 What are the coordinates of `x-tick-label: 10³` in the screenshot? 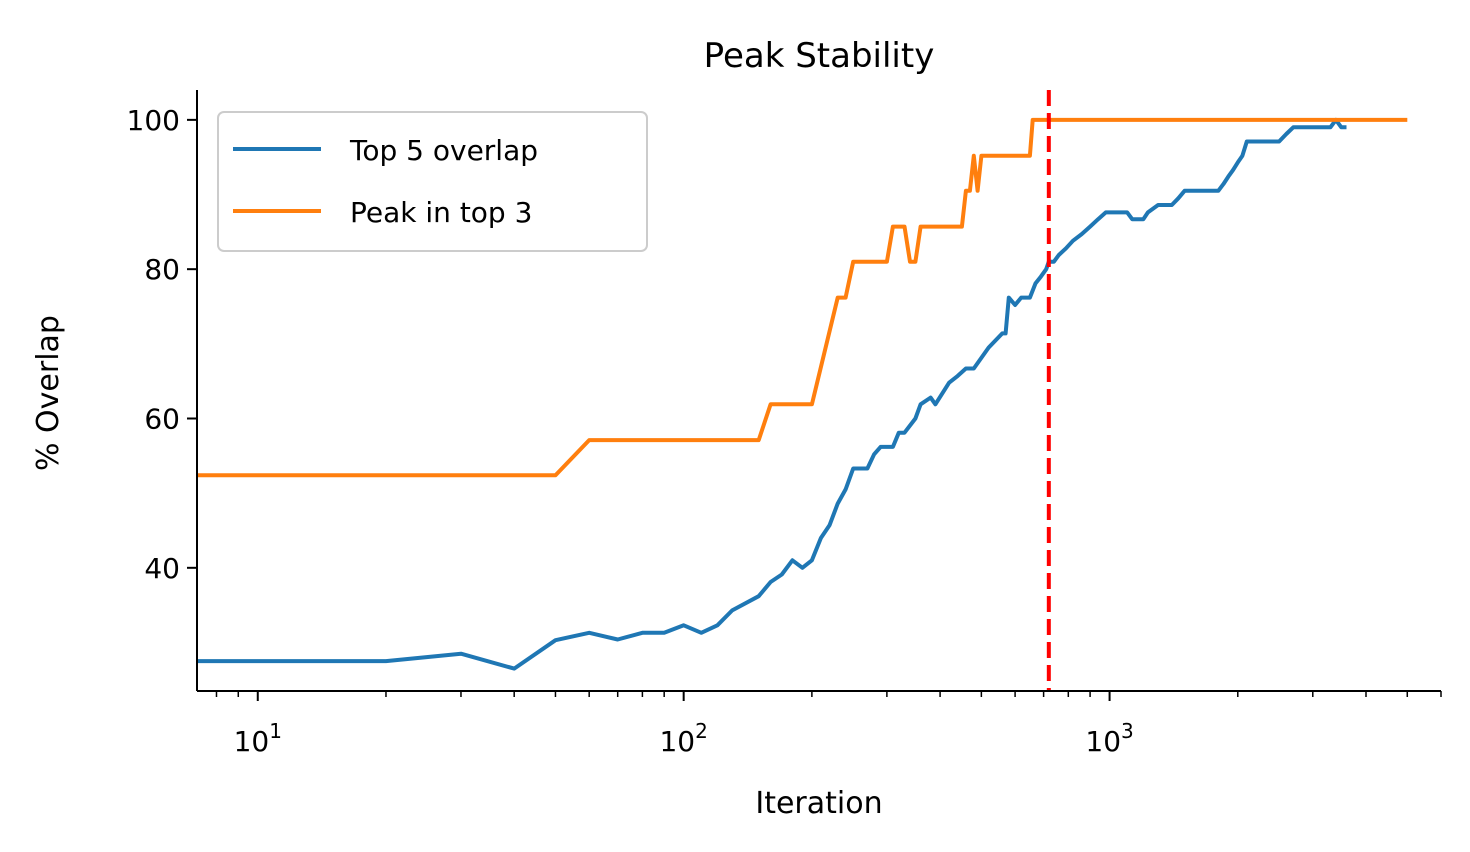 It's located at (1109, 738).